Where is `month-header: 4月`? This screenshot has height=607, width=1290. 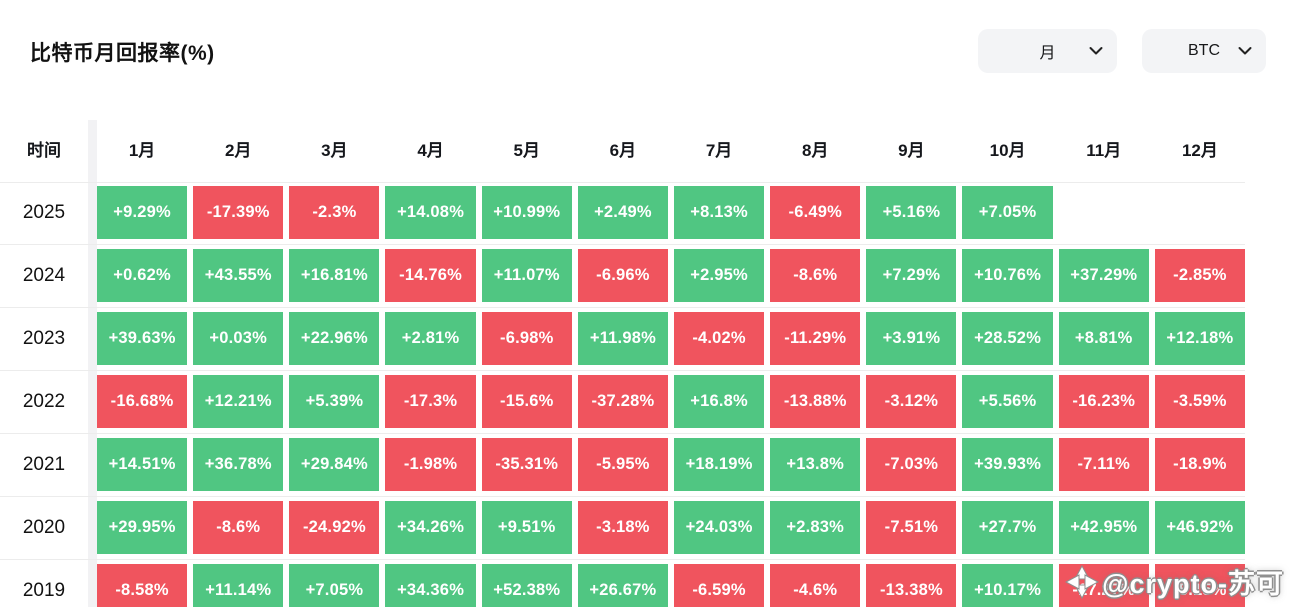
month-header: 4月 is located at coordinates (430, 150).